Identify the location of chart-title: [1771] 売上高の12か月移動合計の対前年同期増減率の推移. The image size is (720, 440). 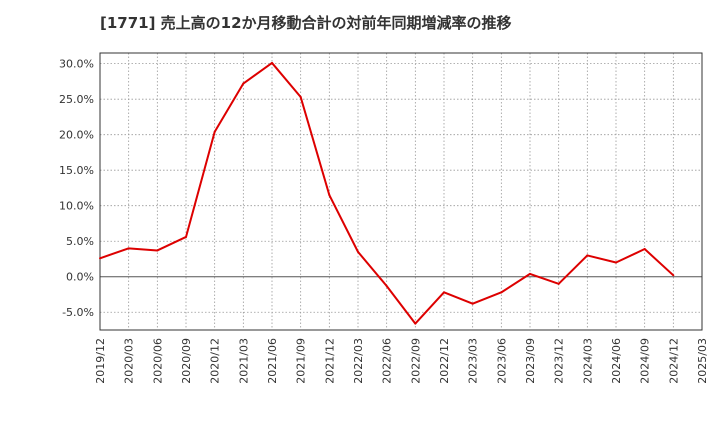
(306, 23).